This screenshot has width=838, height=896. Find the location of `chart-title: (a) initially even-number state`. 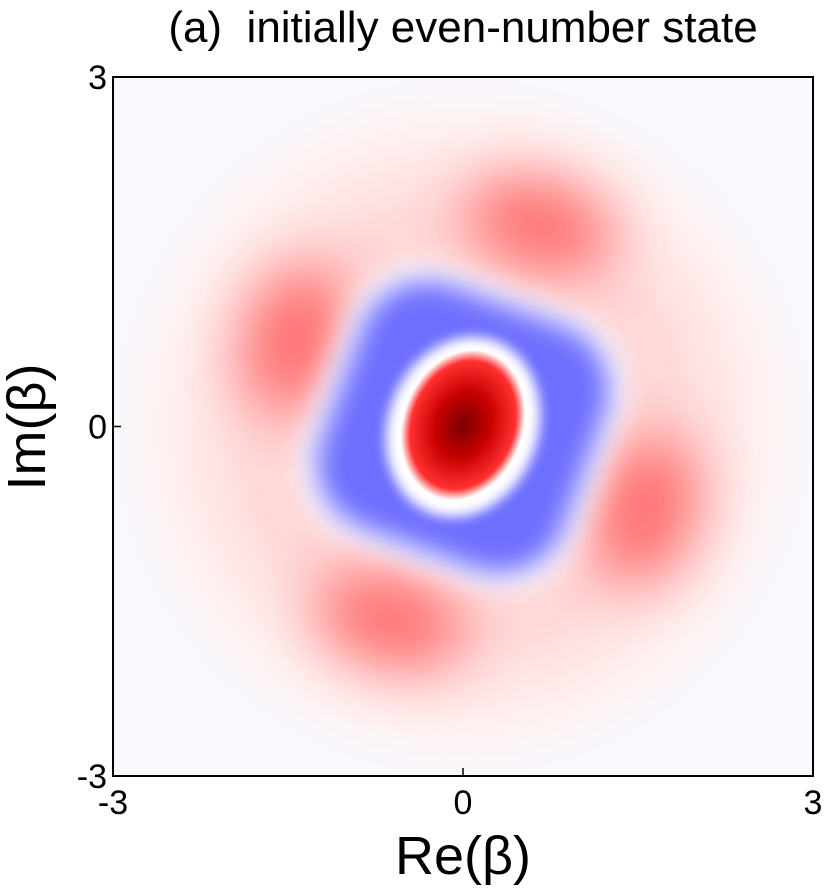

chart-title: (a) initially even-number state is located at coordinates (462, 27).